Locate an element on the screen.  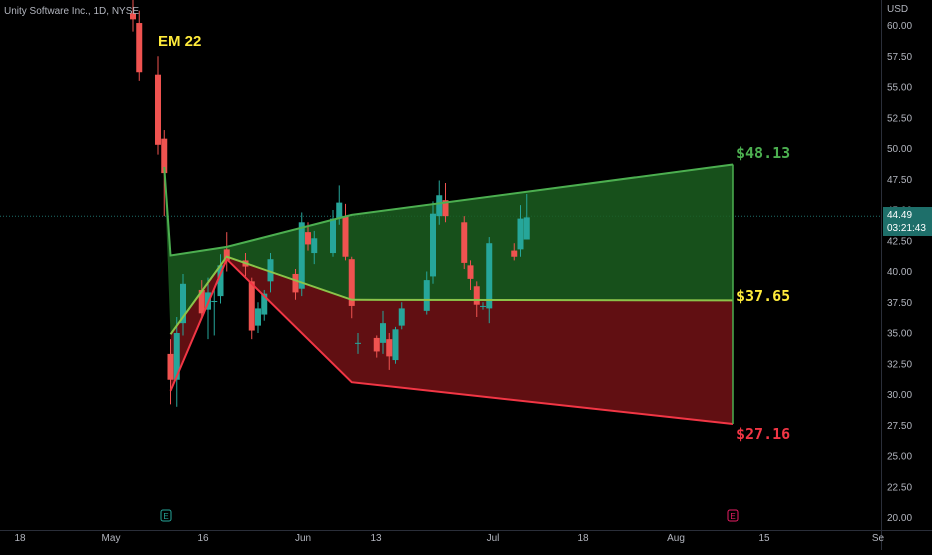
y-tick-label: 60.00 is located at coordinates (899, 26).